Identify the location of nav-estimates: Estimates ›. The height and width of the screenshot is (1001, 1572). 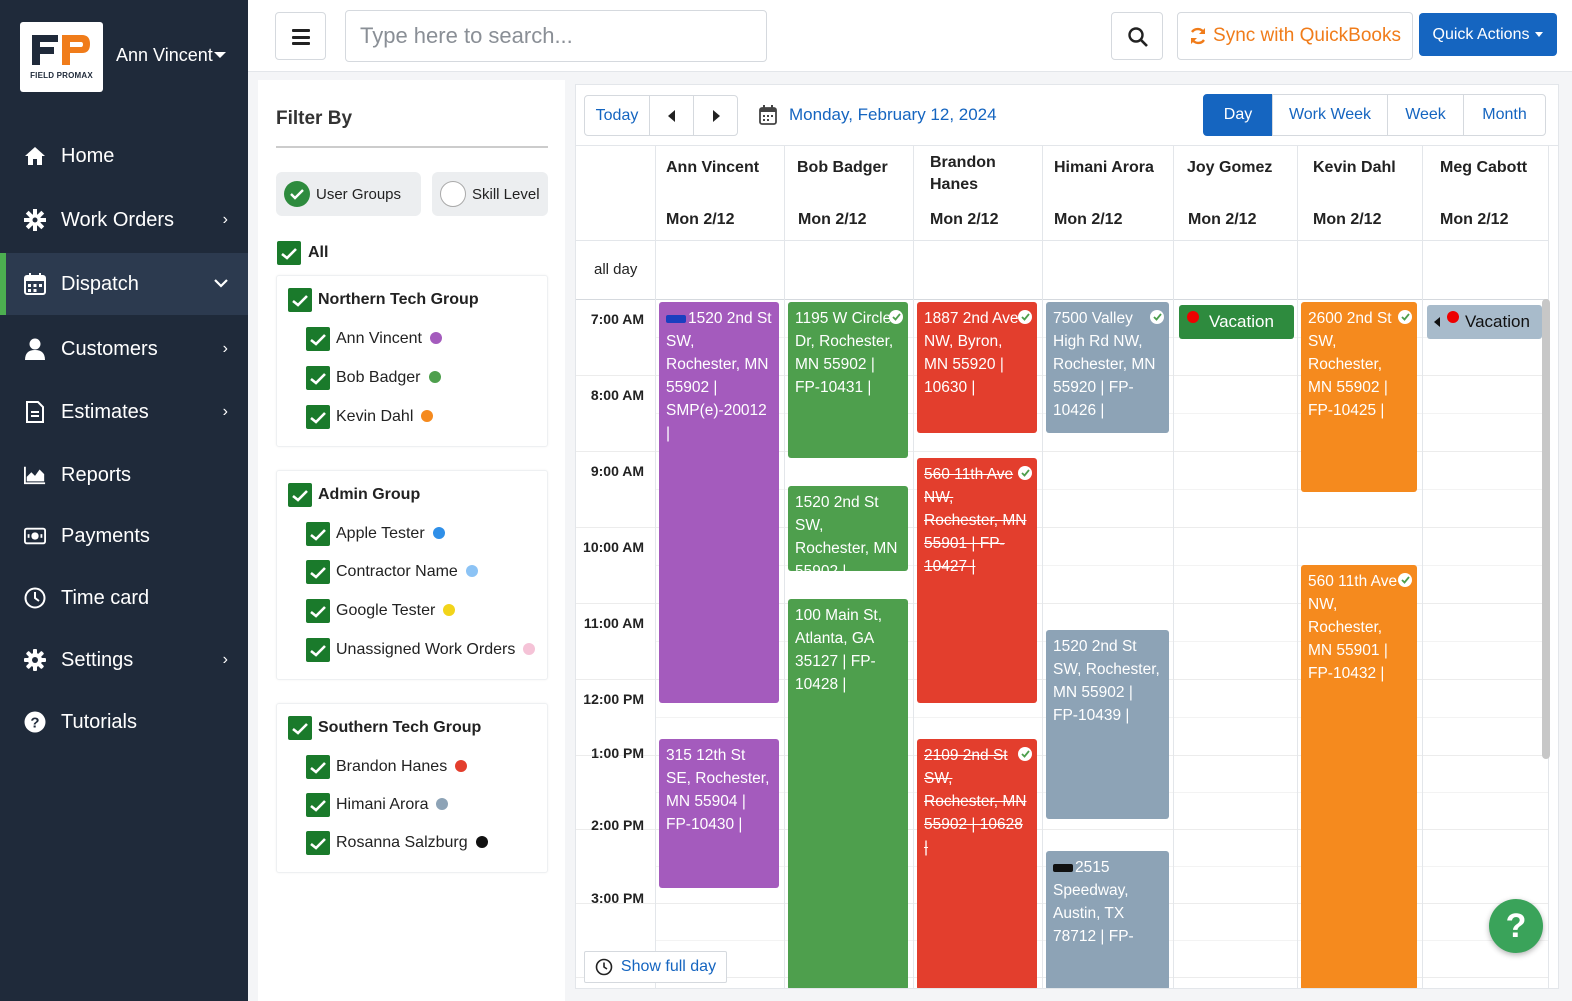
(124, 412).